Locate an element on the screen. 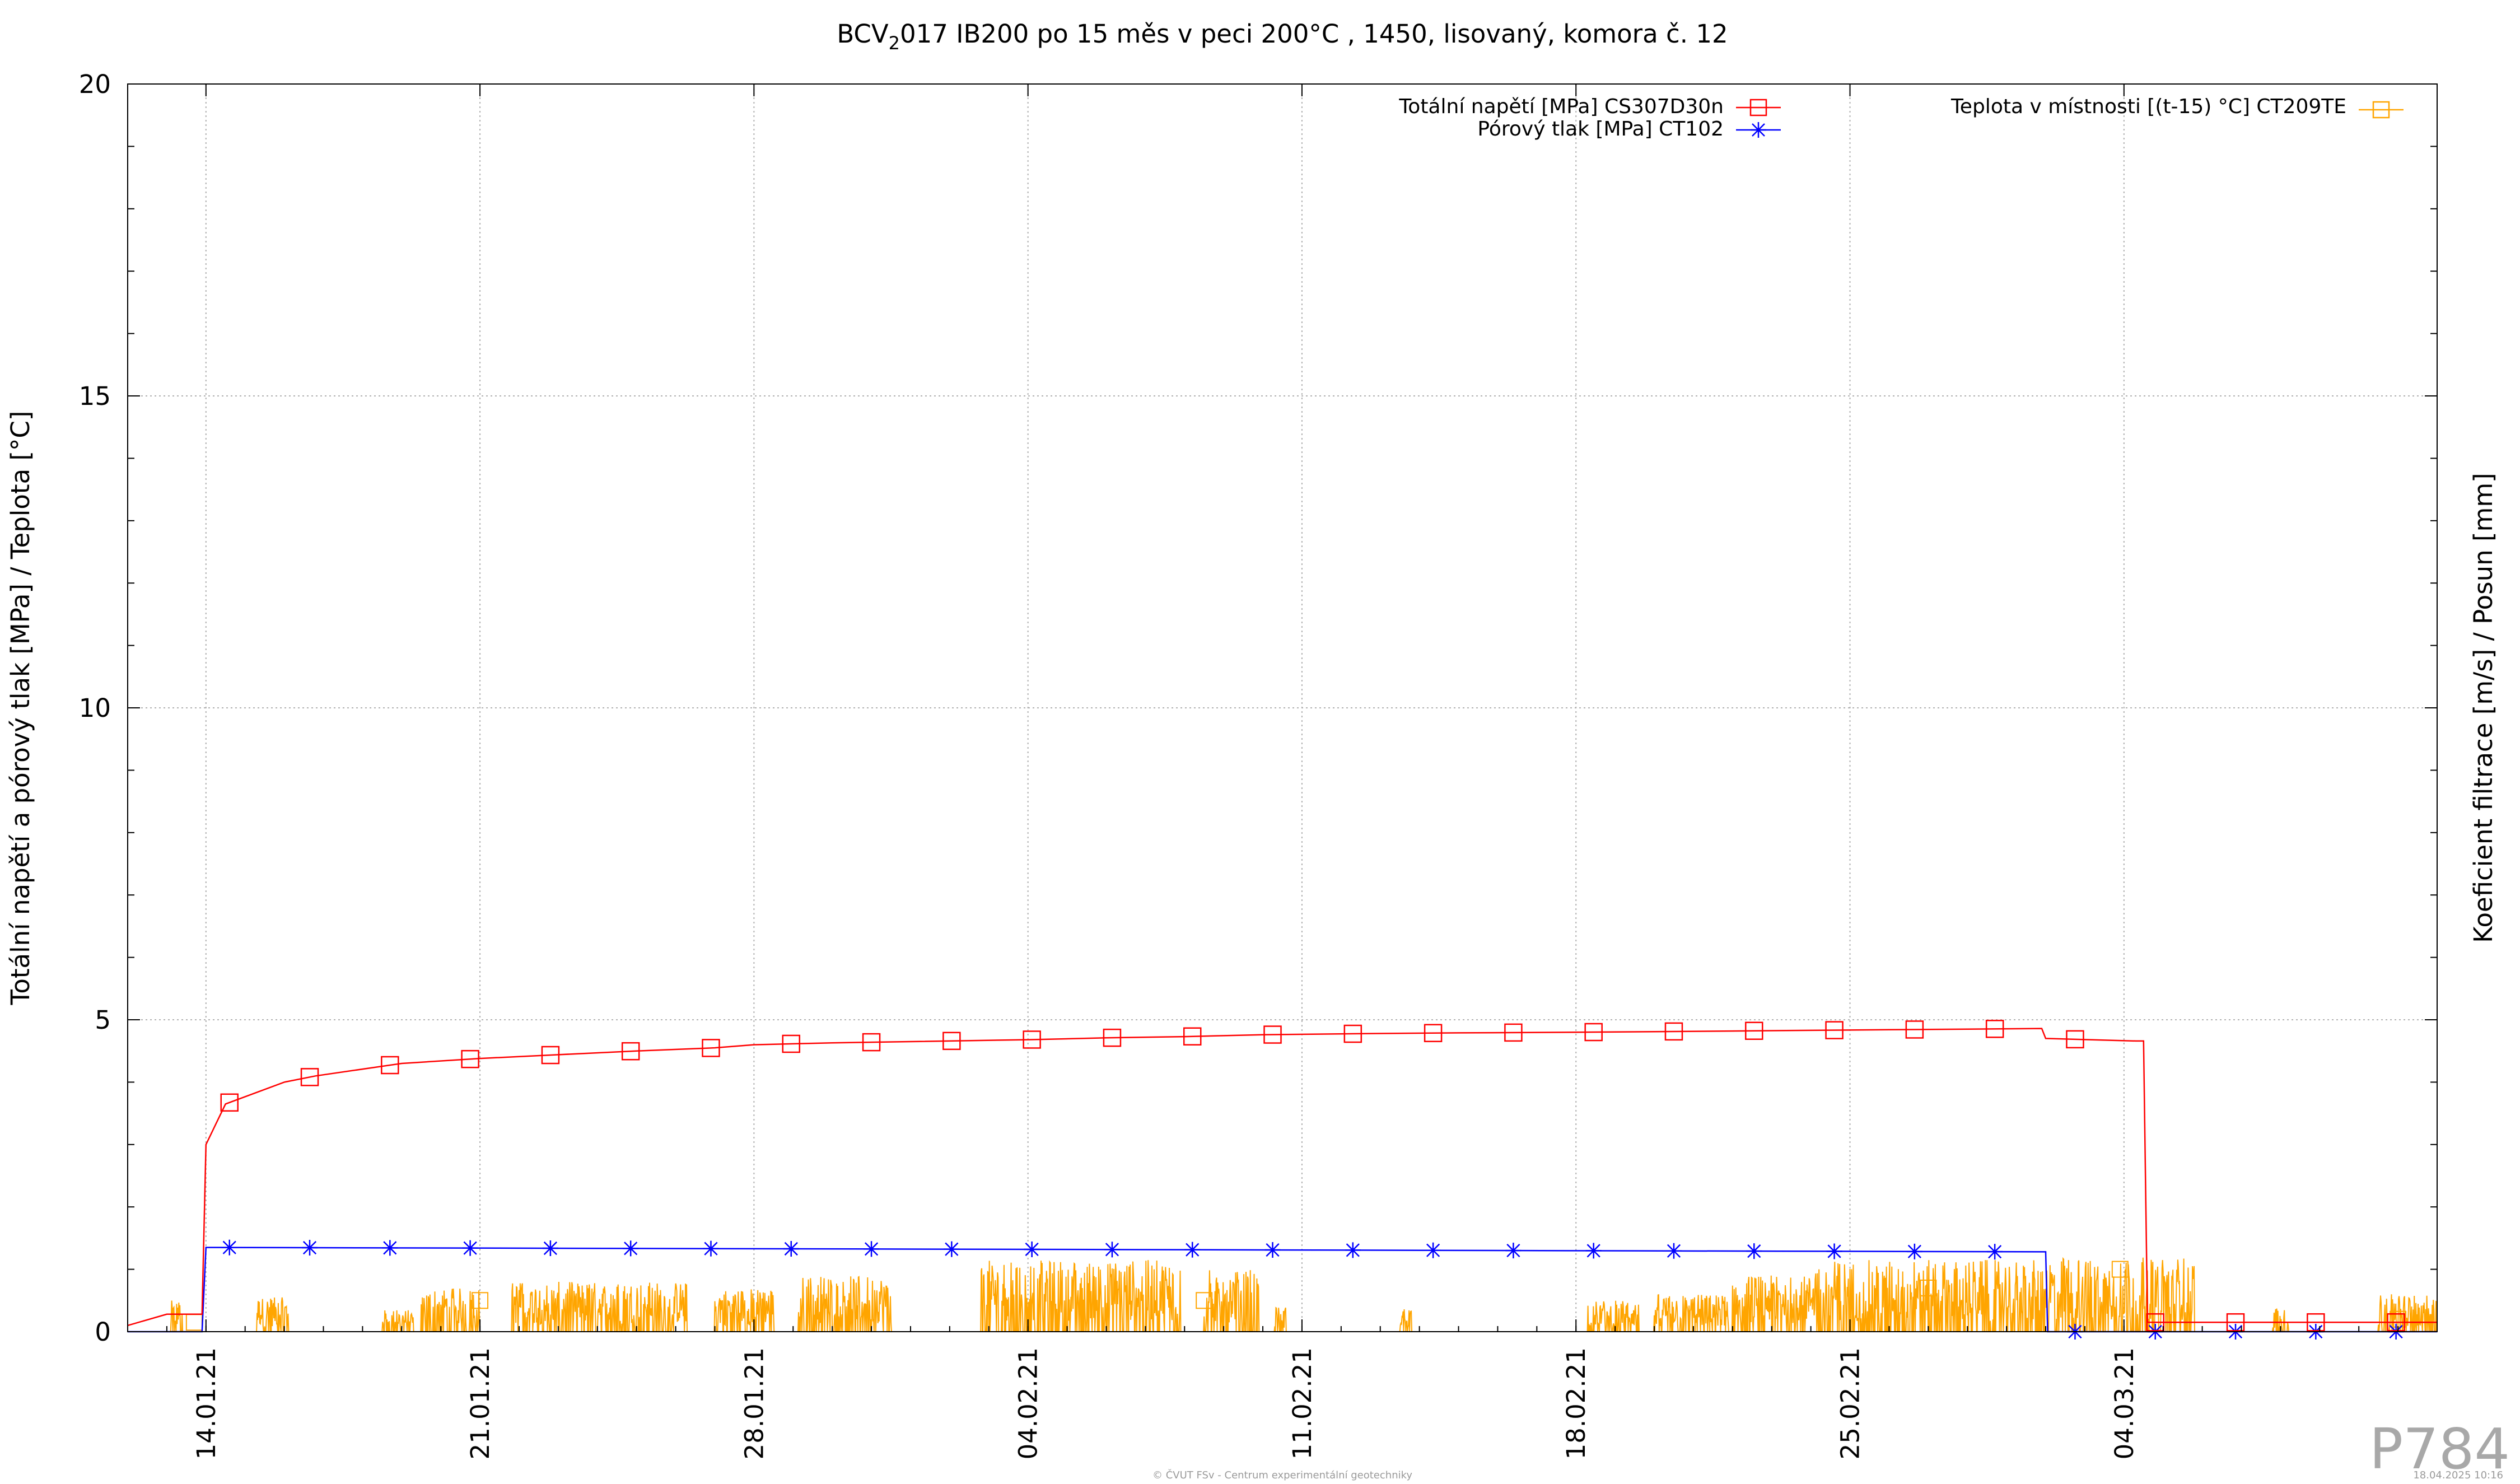 Image resolution: width=2520 pixels, height=1484 pixels. legend-marker-stroke is located at coordinates (1759, 130).